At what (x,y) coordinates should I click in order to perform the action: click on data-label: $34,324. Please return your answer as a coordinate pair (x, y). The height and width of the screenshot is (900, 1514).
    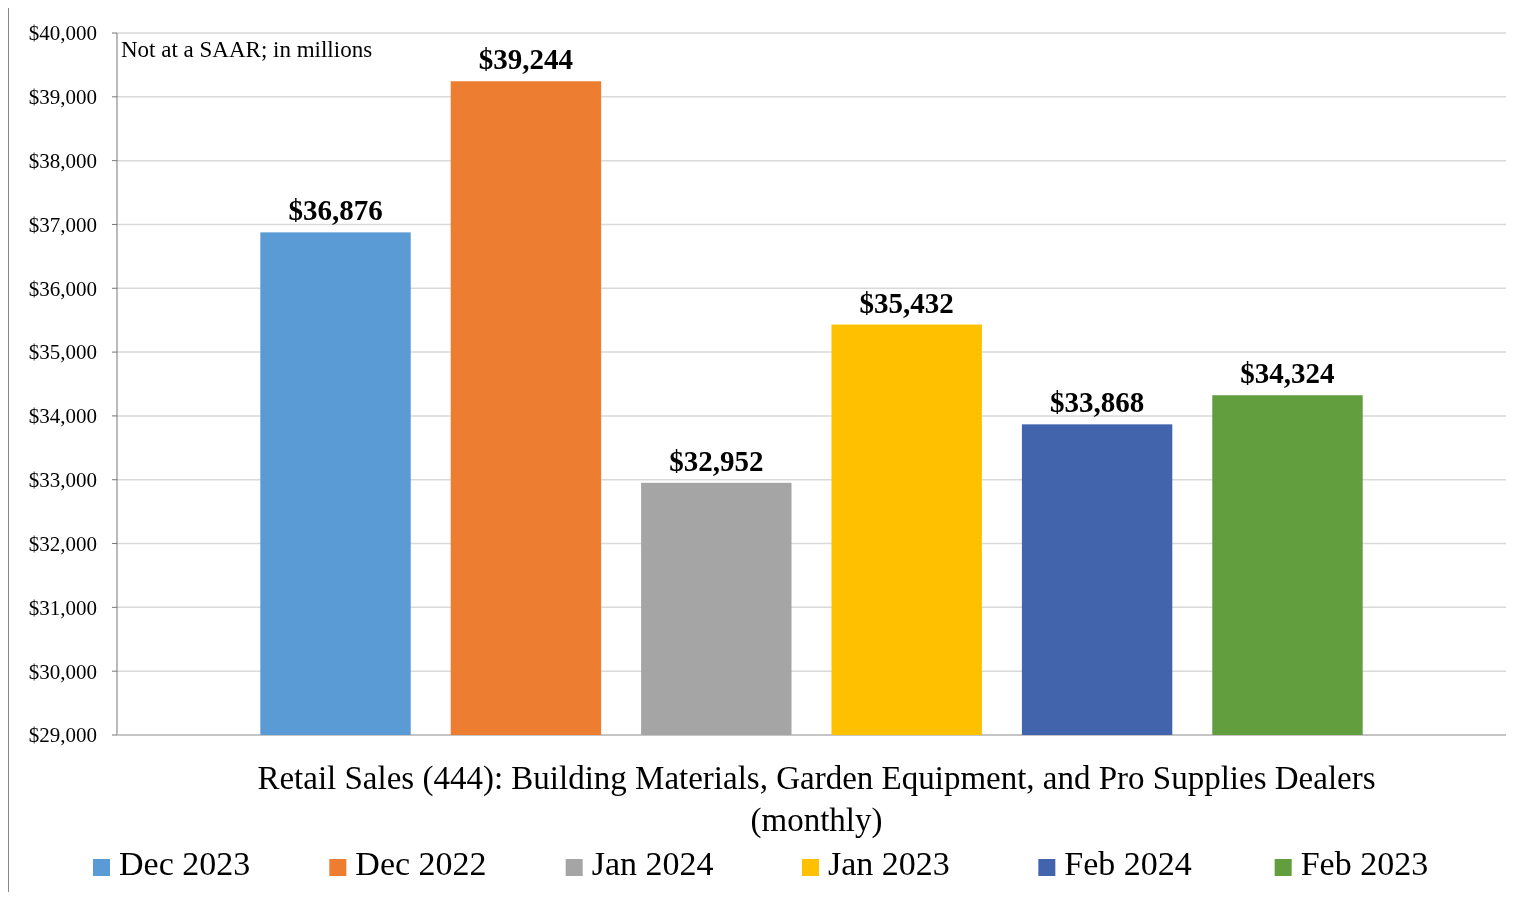
    Looking at the image, I should click on (1287, 373).